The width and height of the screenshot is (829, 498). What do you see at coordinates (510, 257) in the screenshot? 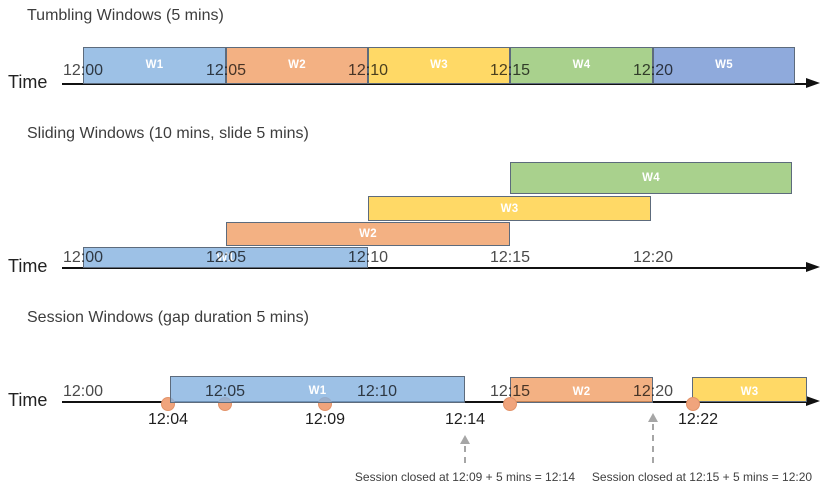
I see `sliding-tick-1215: 12:15` at bounding box center [510, 257].